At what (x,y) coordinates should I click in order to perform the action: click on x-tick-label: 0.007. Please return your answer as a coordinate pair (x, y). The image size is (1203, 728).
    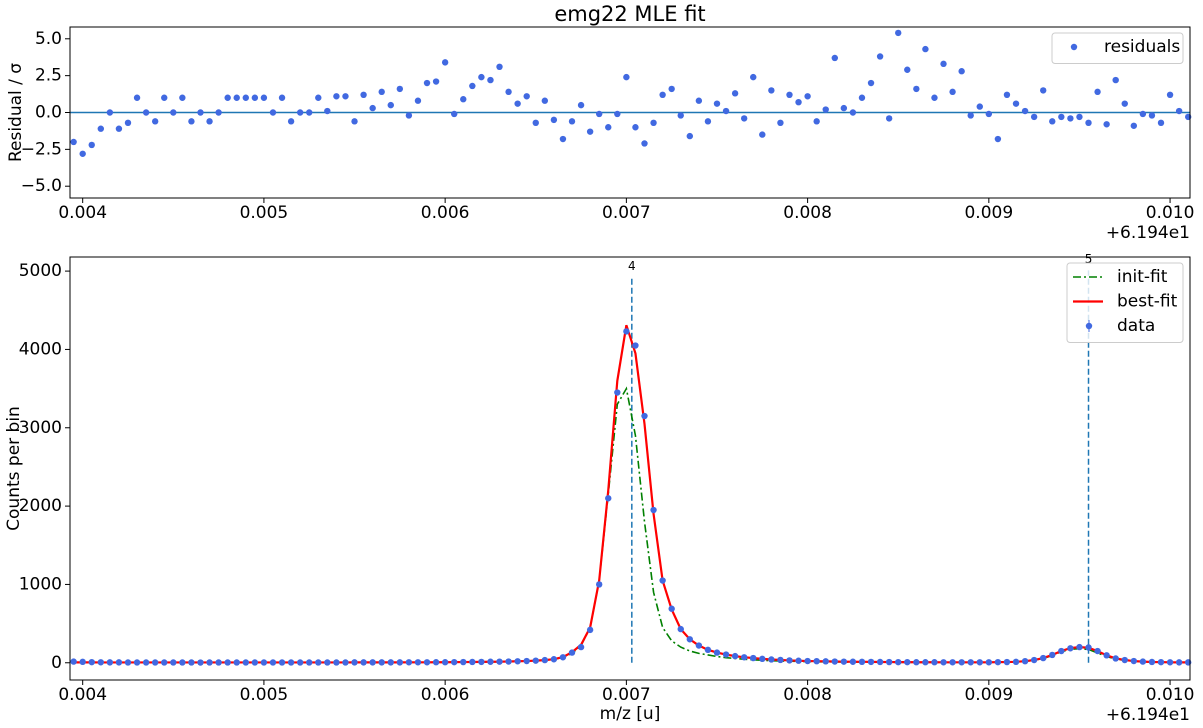
    Looking at the image, I should click on (626, 213).